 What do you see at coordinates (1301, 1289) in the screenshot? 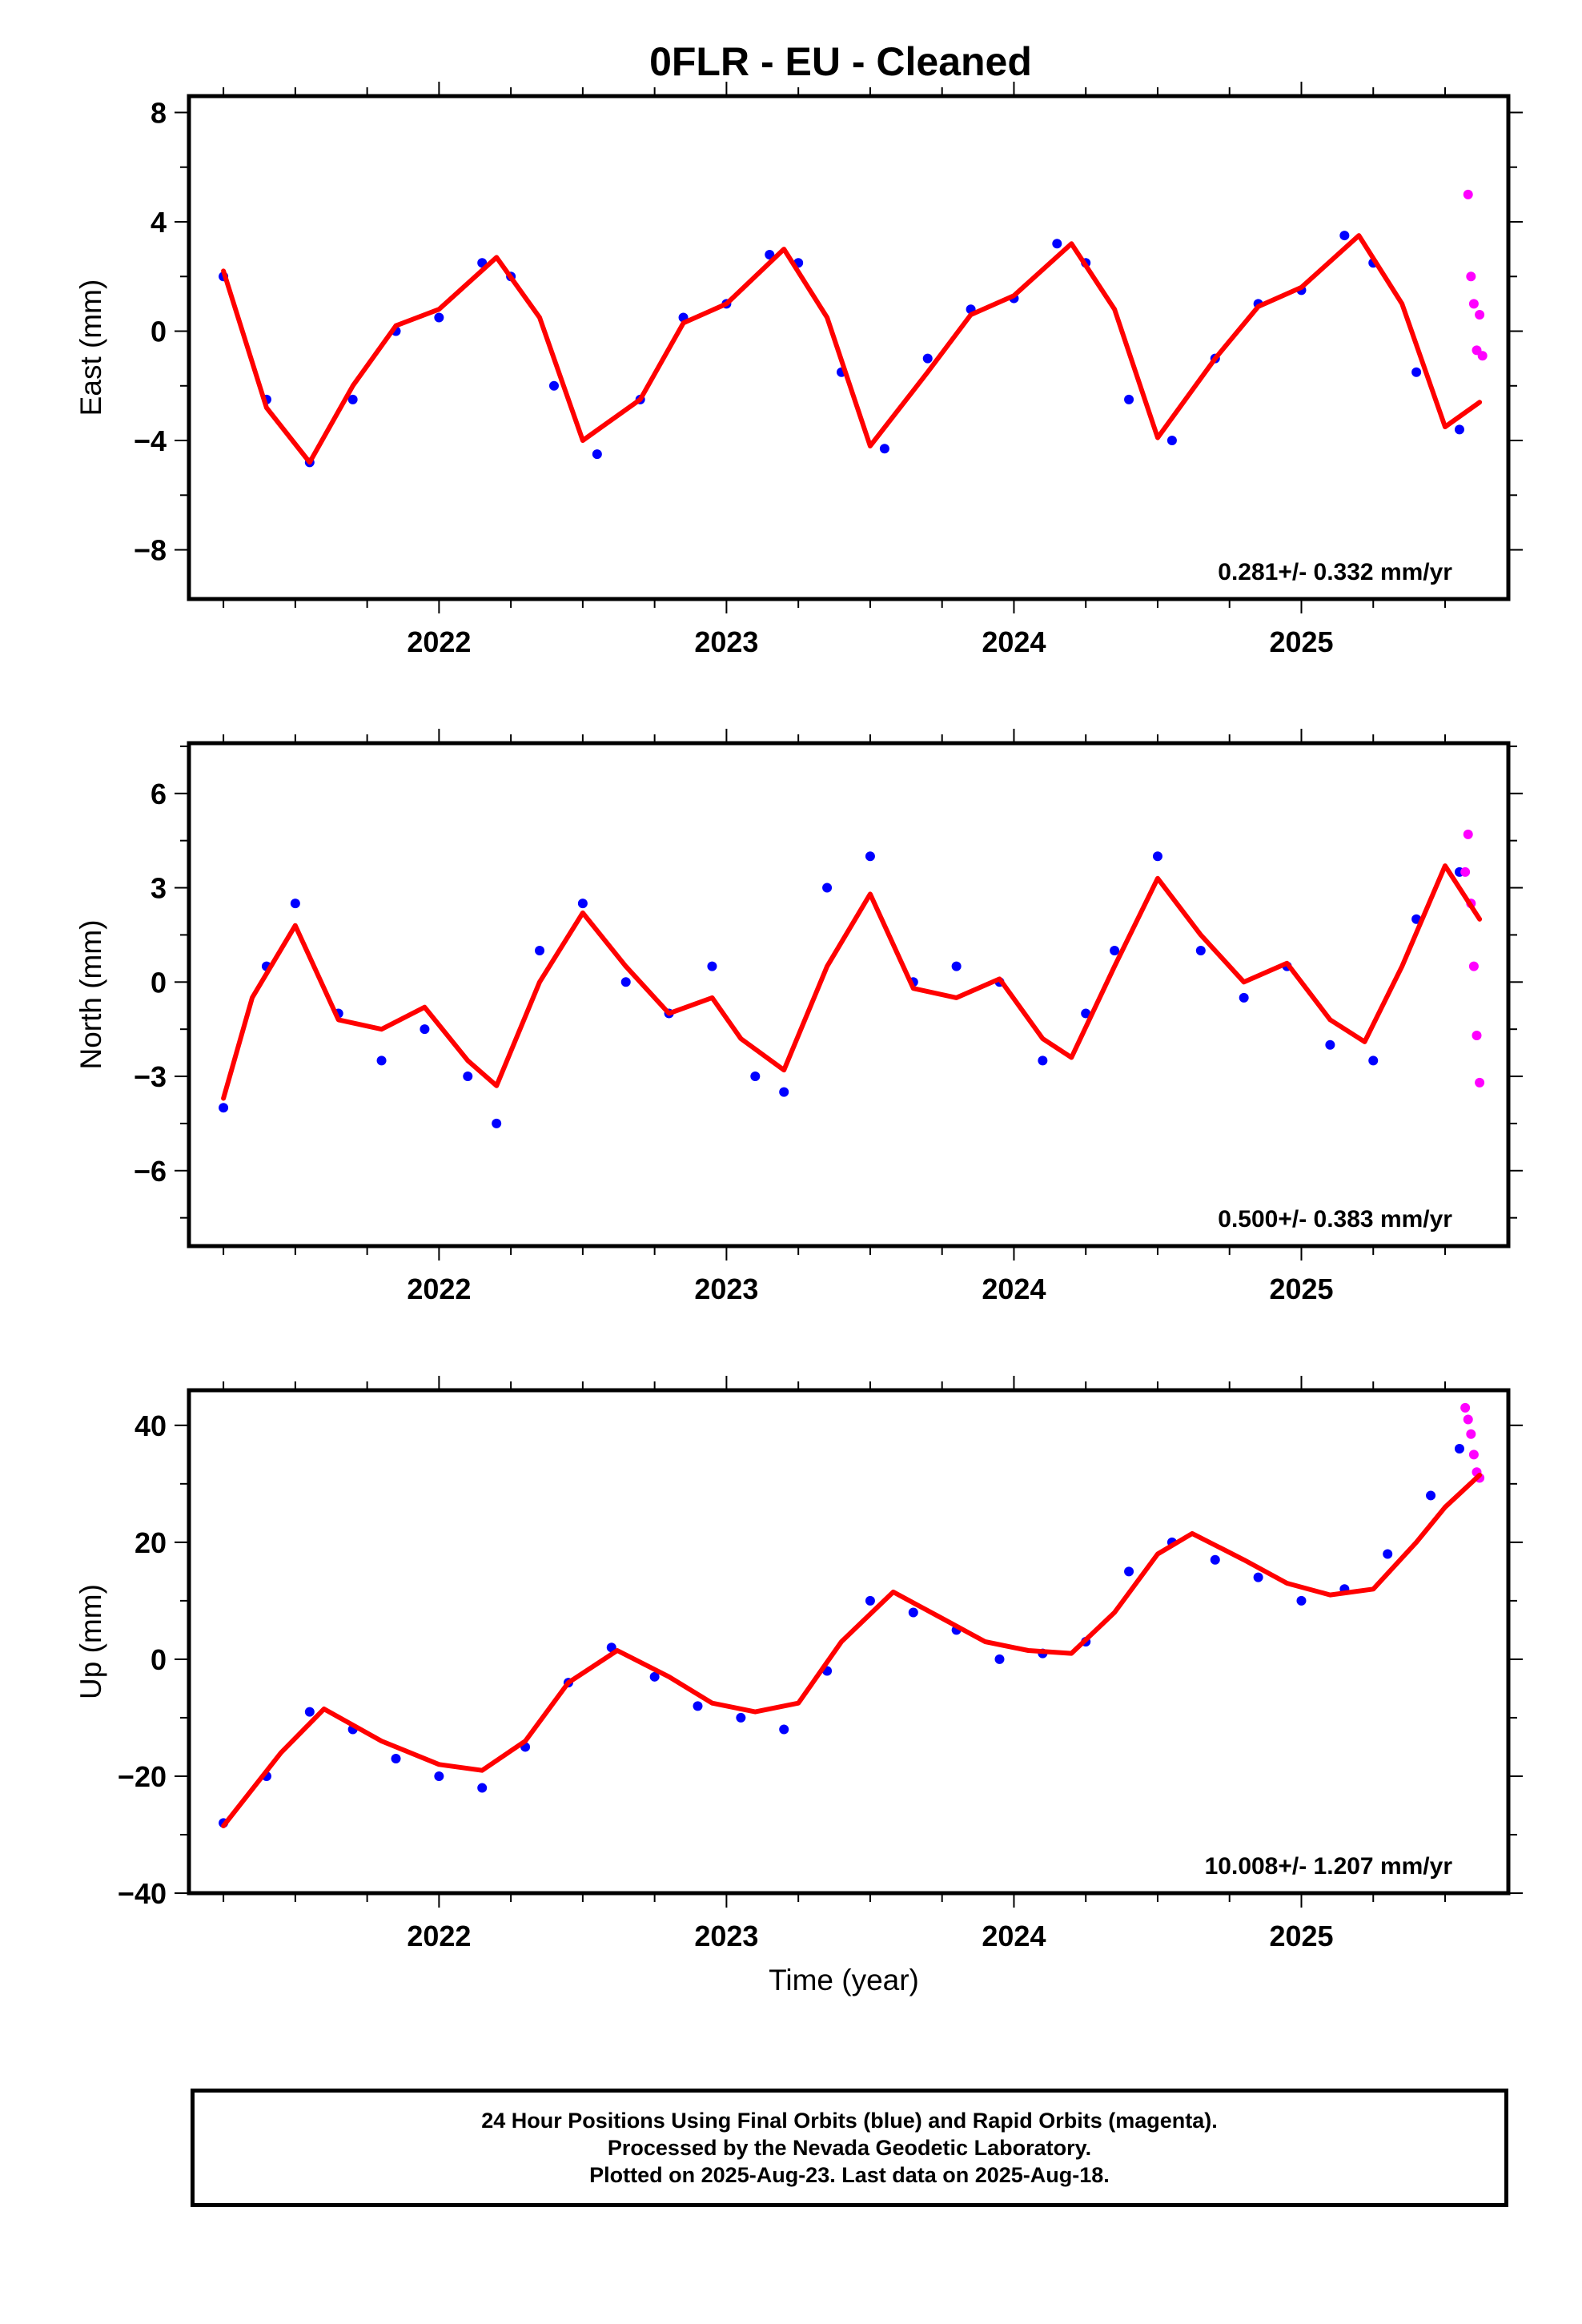
I see `north-x-tick-label: 2025` at bounding box center [1301, 1289].